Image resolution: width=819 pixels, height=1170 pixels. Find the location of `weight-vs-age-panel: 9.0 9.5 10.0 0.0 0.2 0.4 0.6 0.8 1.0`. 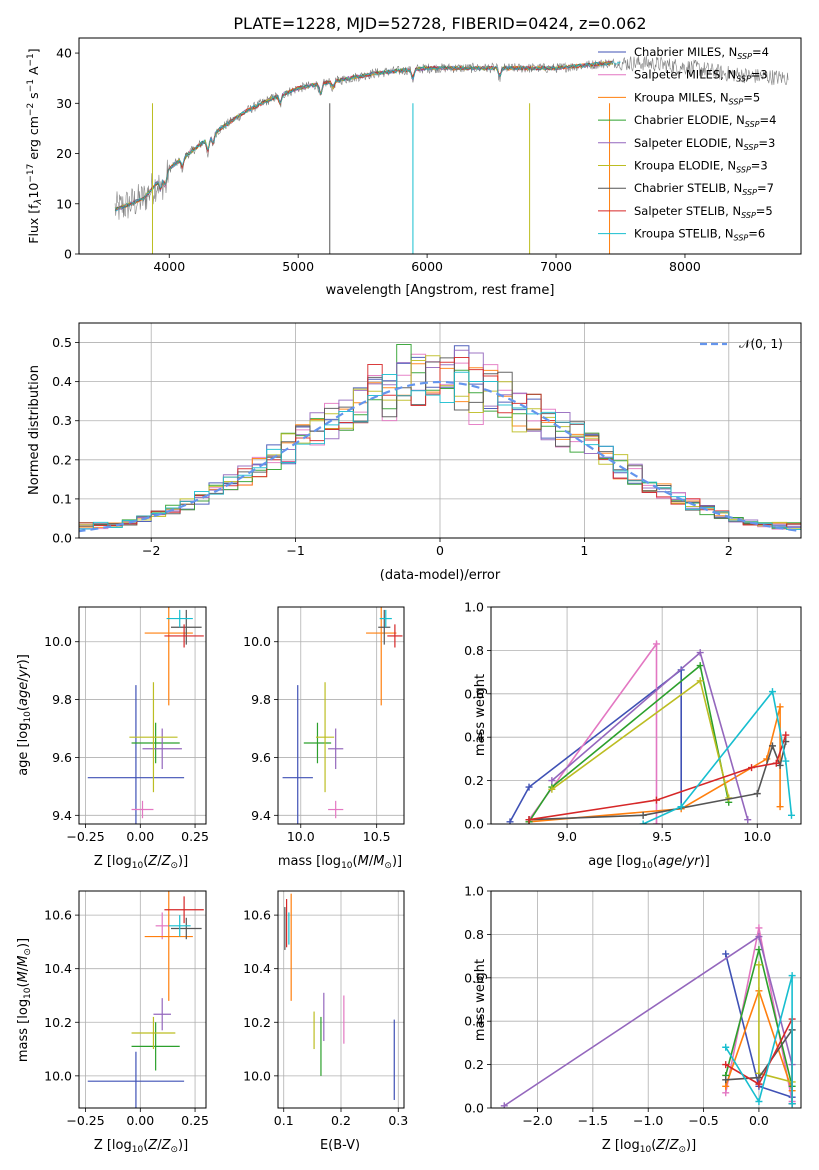

weight-vs-age-panel: 9.0 9.5 10.0 0.0 0.2 0.4 0.6 0.8 1.0 is located at coordinates (633, 722).